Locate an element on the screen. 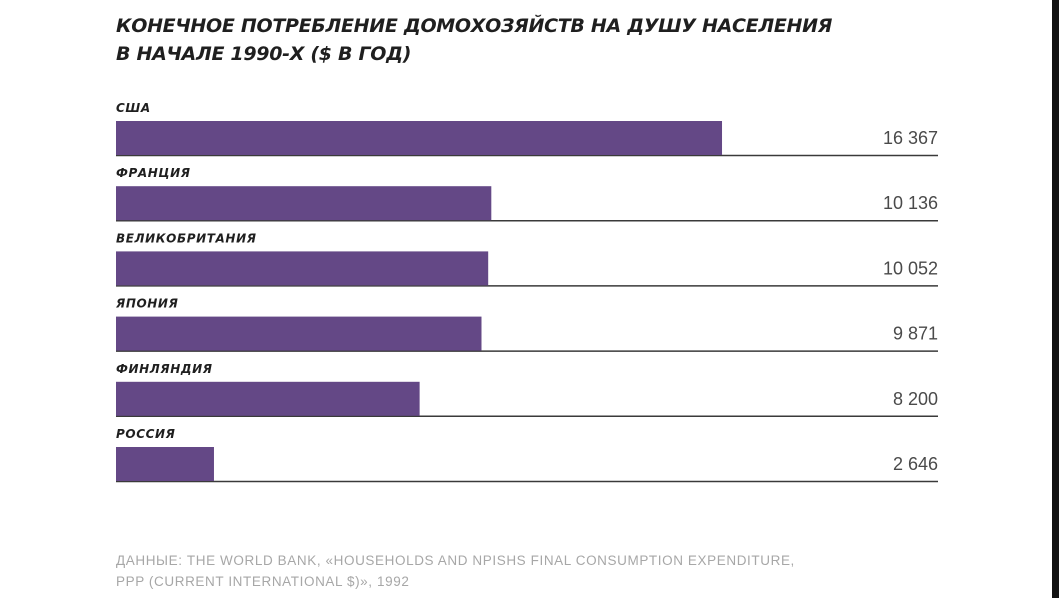 This screenshot has width=1059, height=598. category-label: ФИНЛЯНДИЯ is located at coordinates (164, 369).